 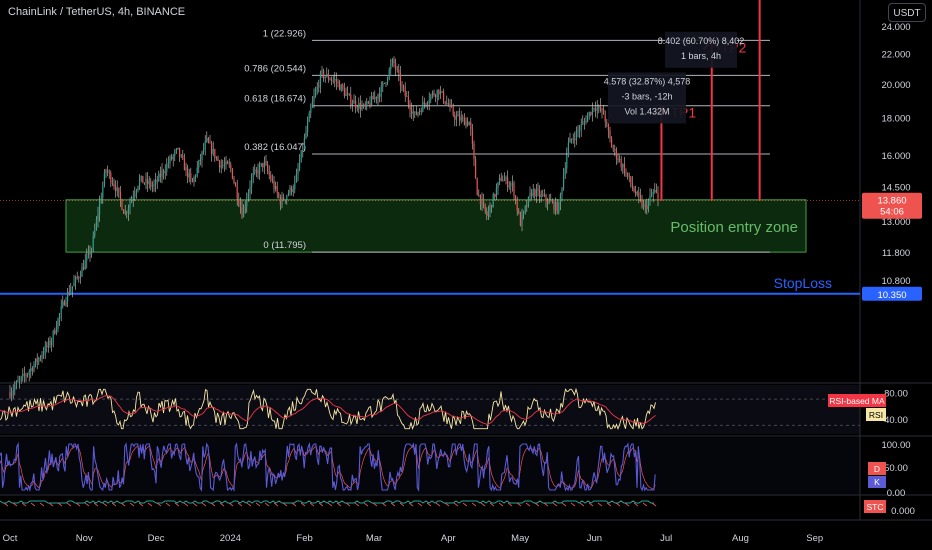 What do you see at coordinates (327, 502) in the screenshot?
I see `stc-line` at bounding box center [327, 502].